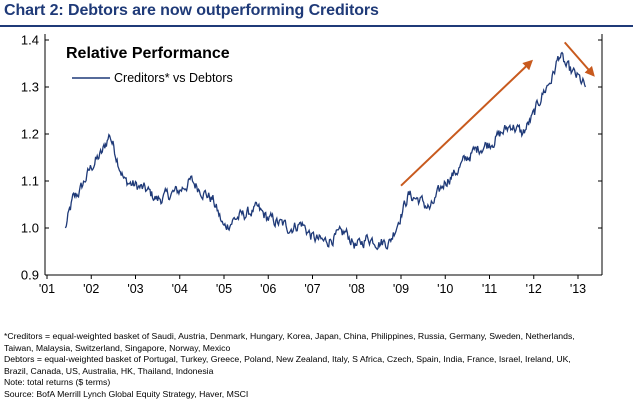 Image resolution: width=633 pixels, height=413 pixels. Describe the element at coordinates (173, 78) in the screenshot. I see `legend-label: Creditors* vs Debtors` at that location.